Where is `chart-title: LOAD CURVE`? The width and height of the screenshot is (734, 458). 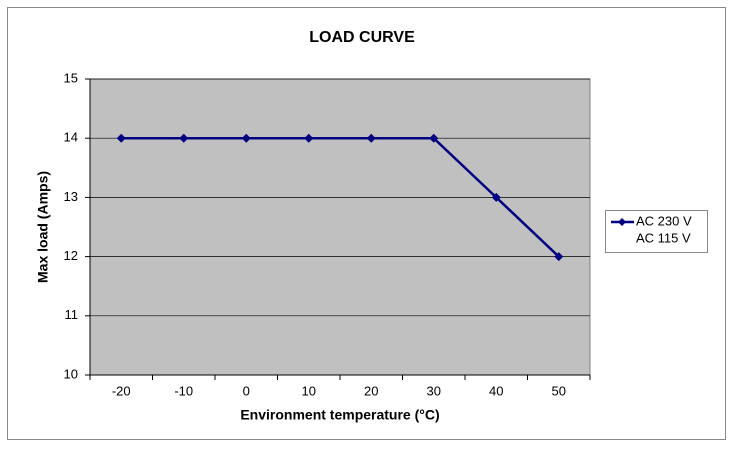
chart-title: LOAD CURVE is located at coordinates (362, 37).